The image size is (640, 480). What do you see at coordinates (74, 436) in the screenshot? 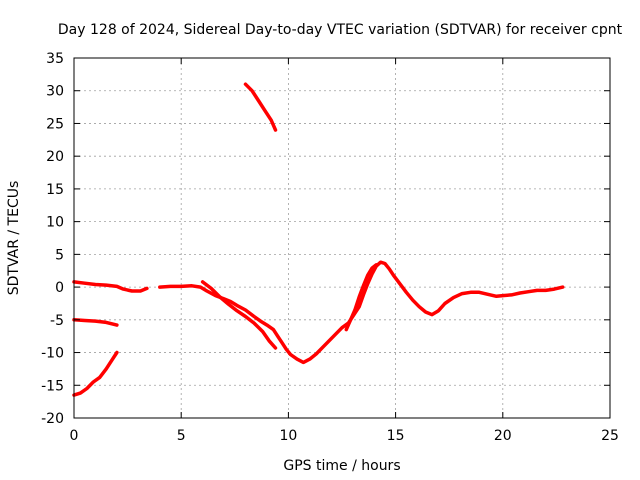
I see `x-tick-label: 0` at bounding box center [74, 436].